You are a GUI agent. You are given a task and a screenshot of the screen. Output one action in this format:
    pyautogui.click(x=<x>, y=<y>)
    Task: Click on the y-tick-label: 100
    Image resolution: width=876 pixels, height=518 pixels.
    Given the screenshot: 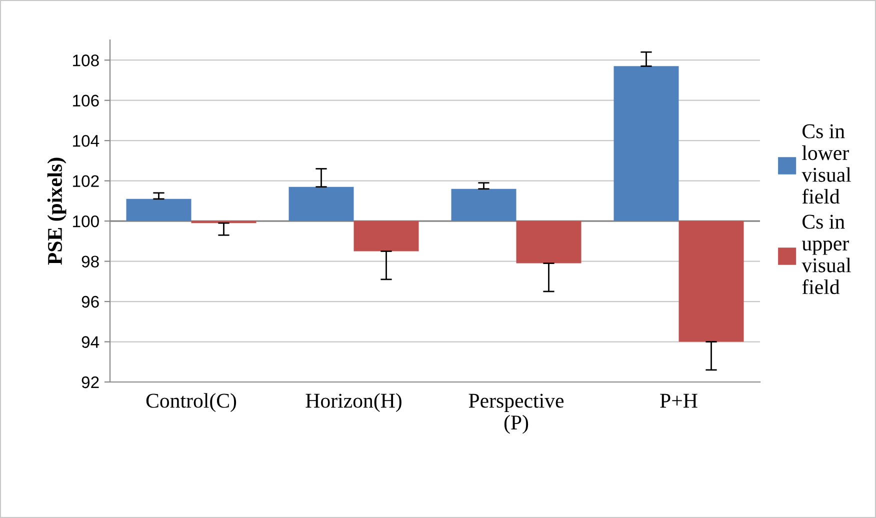 What is the action you would take?
    pyautogui.click(x=86, y=221)
    